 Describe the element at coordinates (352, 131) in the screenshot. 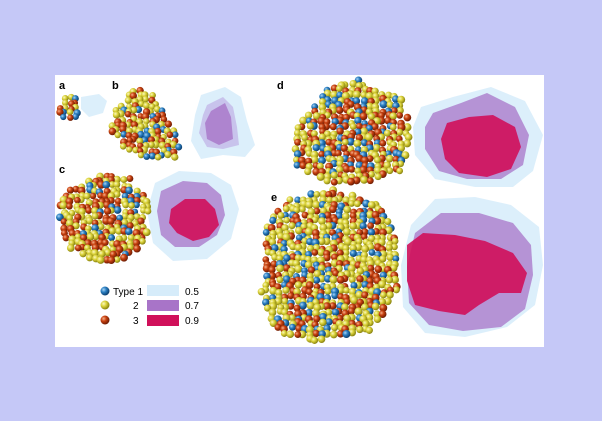

I see `atom-cluster-d` at that location.